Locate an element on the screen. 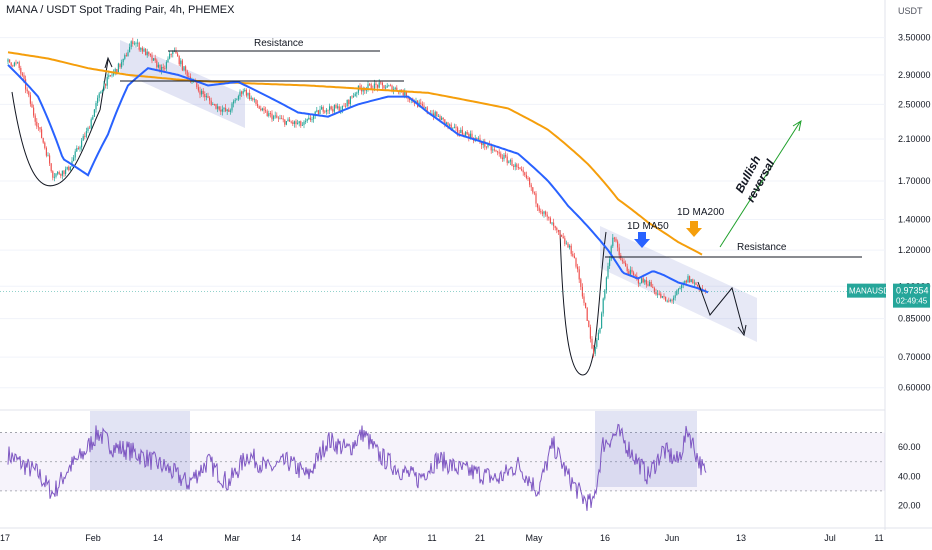 This screenshot has height=550, width=932. channel-right is located at coordinates (678, 284).